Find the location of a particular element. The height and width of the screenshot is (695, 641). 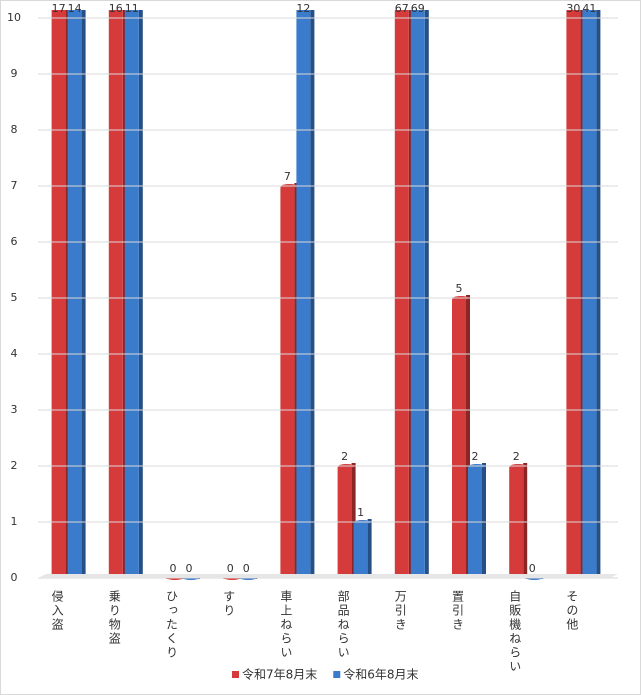

data-label: 7 is located at coordinates (287, 176).